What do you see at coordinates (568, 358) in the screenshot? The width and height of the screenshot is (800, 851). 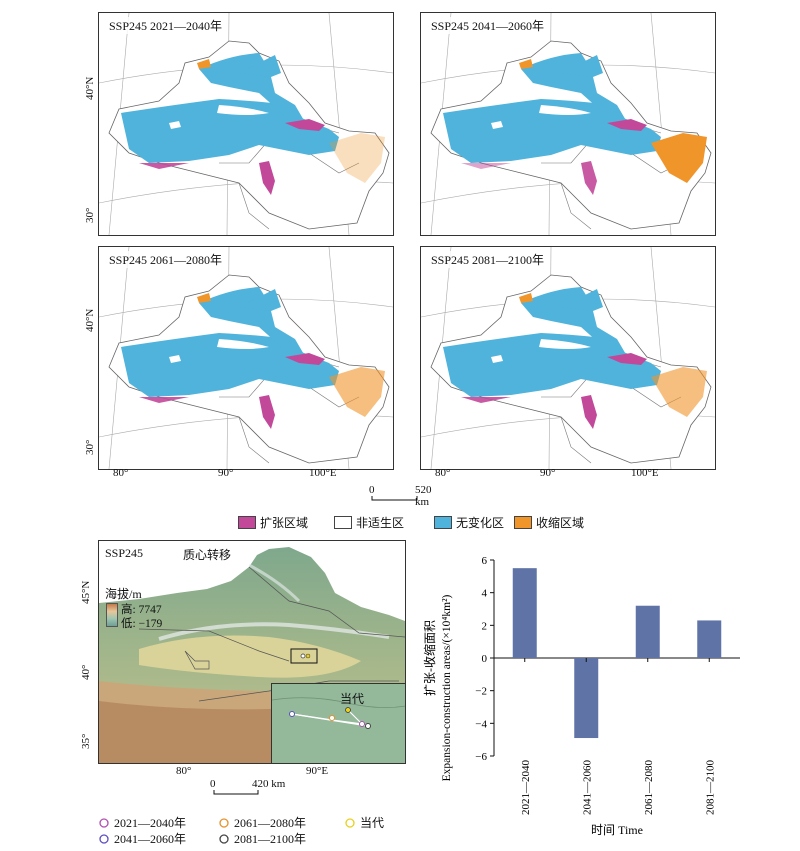 I see `map-panel-4: SSP245 2081—2100年` at bounding box center [568, 358].